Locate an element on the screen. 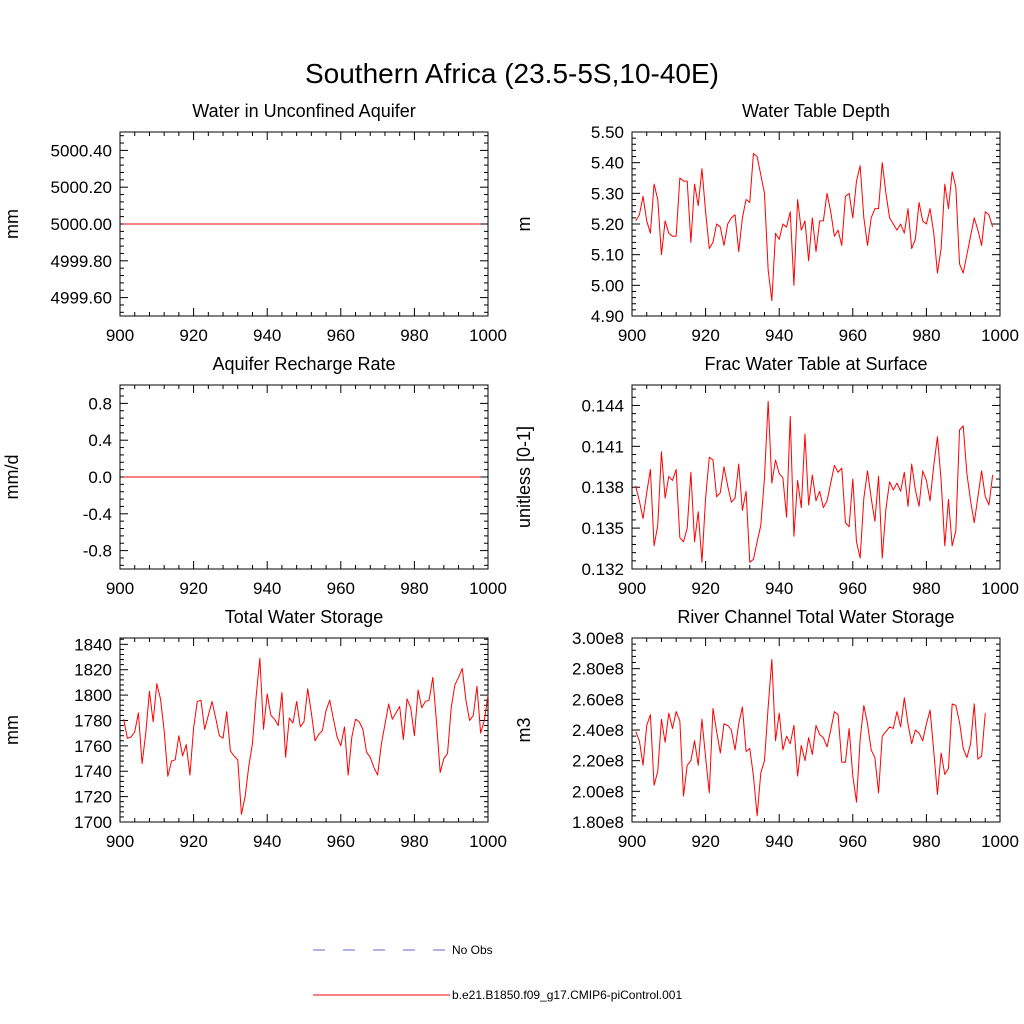 The height and width of the screenshot is (1024, 1024). panel-title: Frac Water Table at Surface is located at coordinates (815, 364).